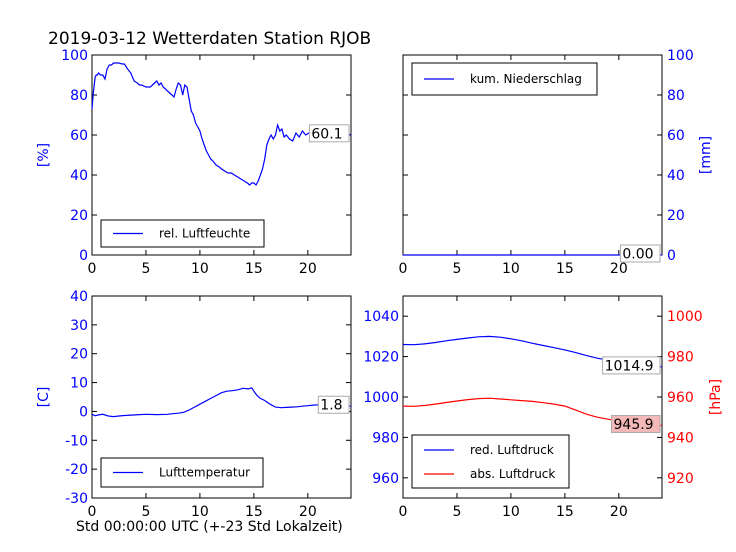 This screenshot has width=736, height=552. Describe the element at coordinates (44, 397) in the screenshot. I see `temperature-ylabel: [C]` at that location.